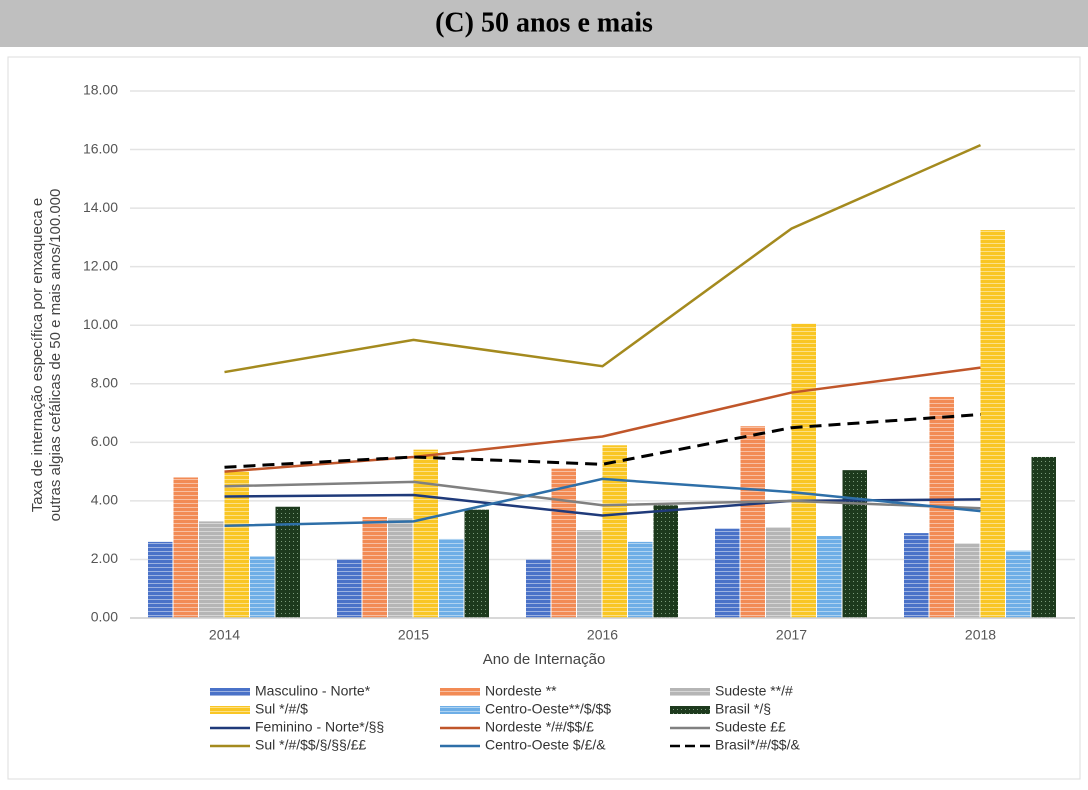 This screenshot has height=790, width=1088. Describe the element at coordinates (743, 709) in the screenshot. I see `legend-label: Brasil */§` at that location.